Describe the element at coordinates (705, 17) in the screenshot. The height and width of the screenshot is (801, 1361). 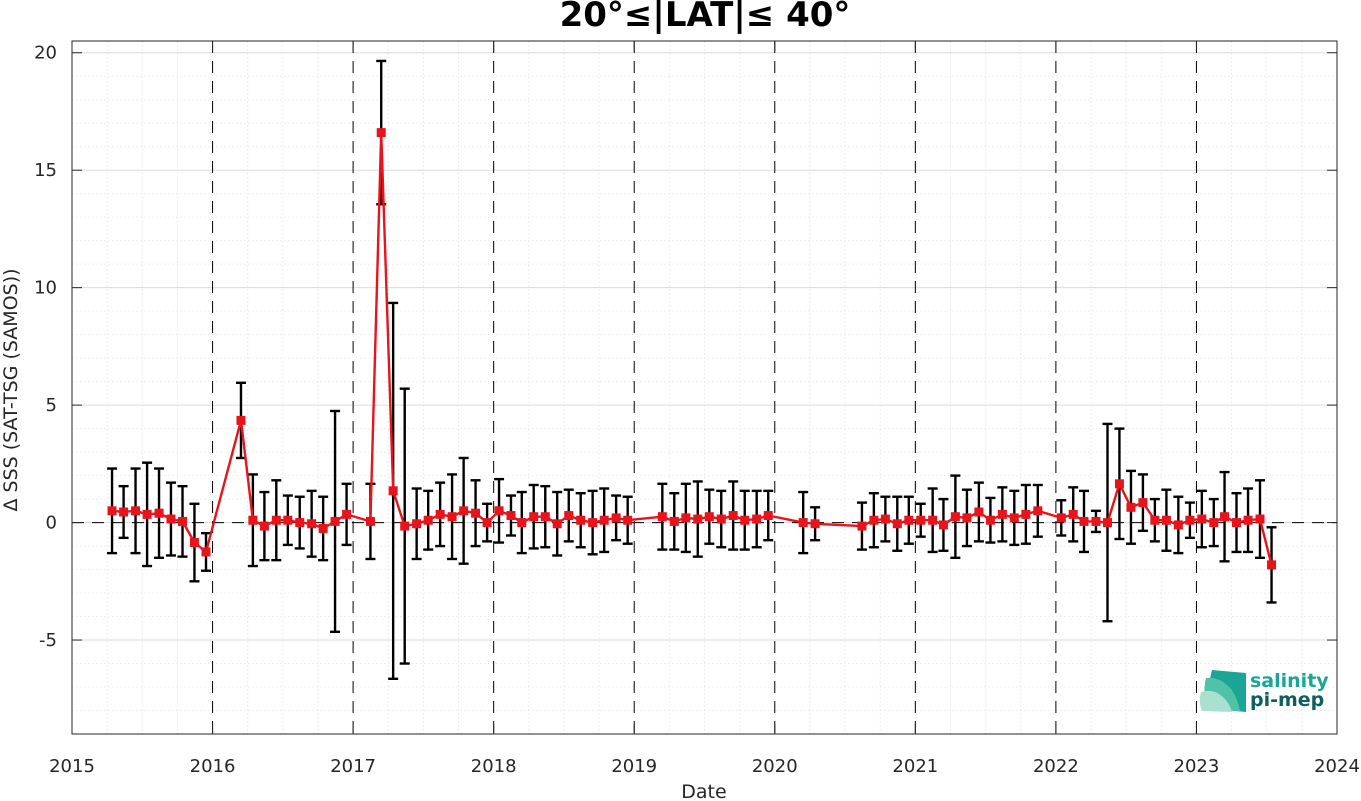
I see `chart-title: 20°≤|LAT|≤ 40°` at that location.